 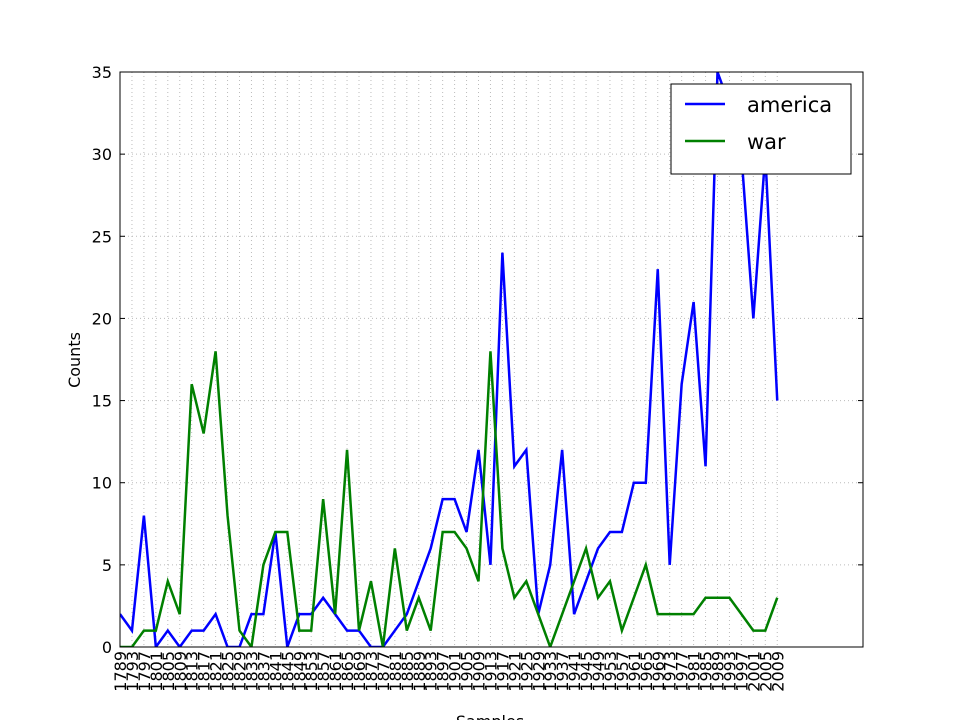 I want to click on x-tick-label: 1981, so click(x=694, y=671).